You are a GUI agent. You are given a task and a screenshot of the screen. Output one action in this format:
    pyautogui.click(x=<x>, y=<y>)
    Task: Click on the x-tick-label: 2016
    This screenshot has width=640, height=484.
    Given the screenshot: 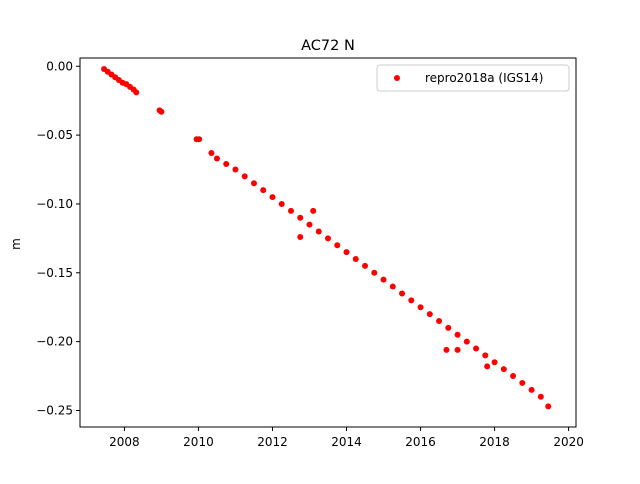 What is the action you would take?
    pyautogui.click(x=420, y=442)
    